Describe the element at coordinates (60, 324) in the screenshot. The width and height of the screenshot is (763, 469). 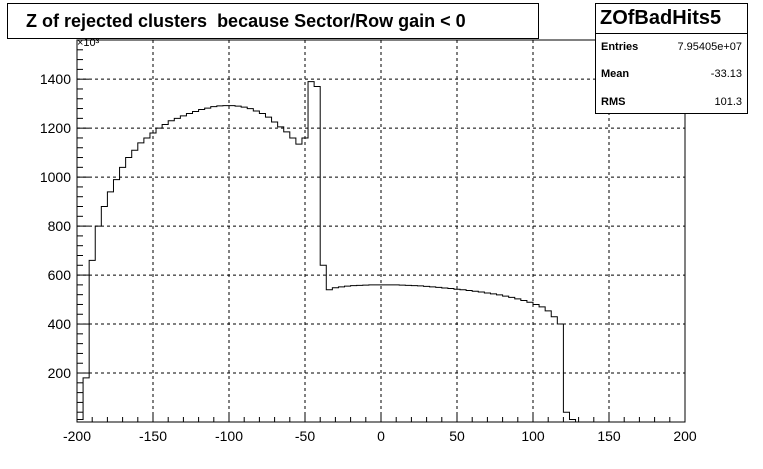
I see `y-tick-label: 400` at that location.